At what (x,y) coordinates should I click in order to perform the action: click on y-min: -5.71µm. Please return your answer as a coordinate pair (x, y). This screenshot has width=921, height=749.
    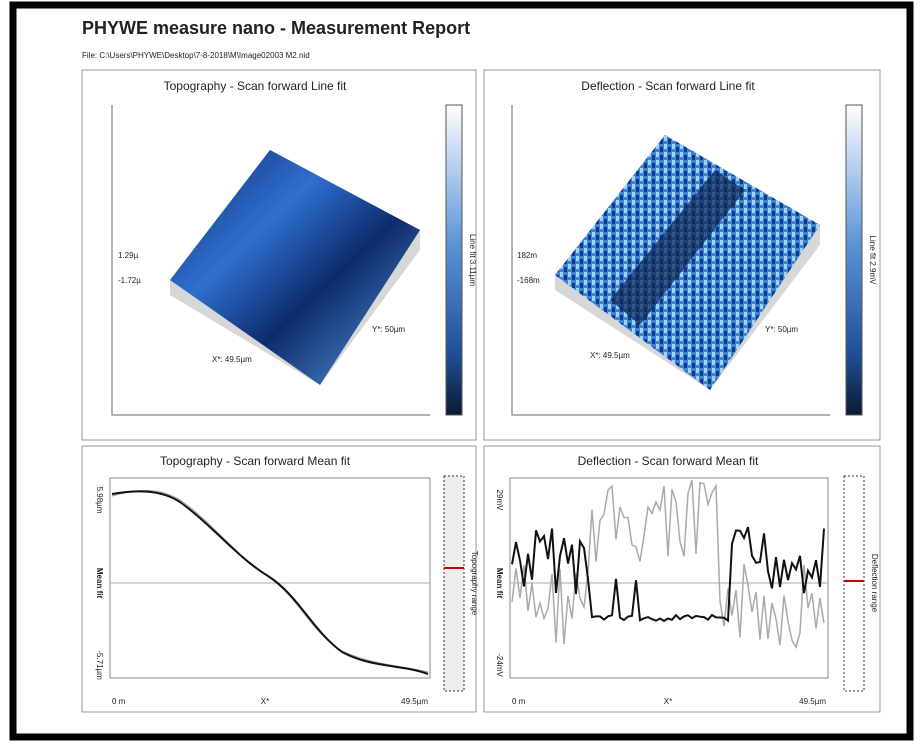
    Looking at the image, I should click on (99, 665).